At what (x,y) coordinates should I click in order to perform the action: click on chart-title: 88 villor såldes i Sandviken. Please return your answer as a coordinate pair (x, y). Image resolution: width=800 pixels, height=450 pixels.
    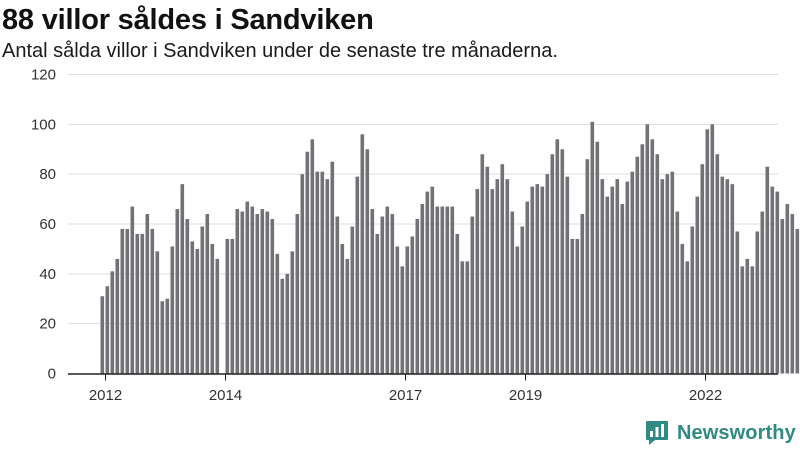
    Looking at the image, I should click on (188, 20).